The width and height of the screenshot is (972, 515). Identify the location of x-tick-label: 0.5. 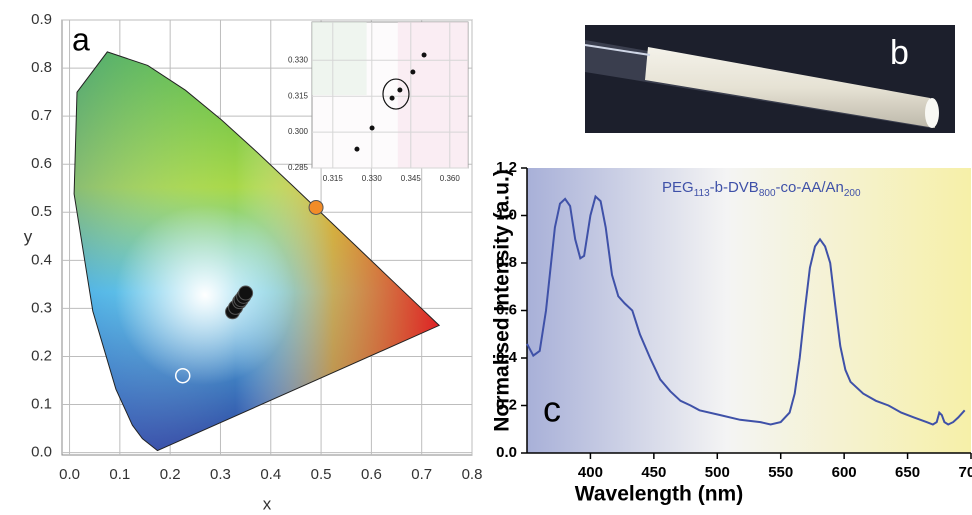
(321, 474).